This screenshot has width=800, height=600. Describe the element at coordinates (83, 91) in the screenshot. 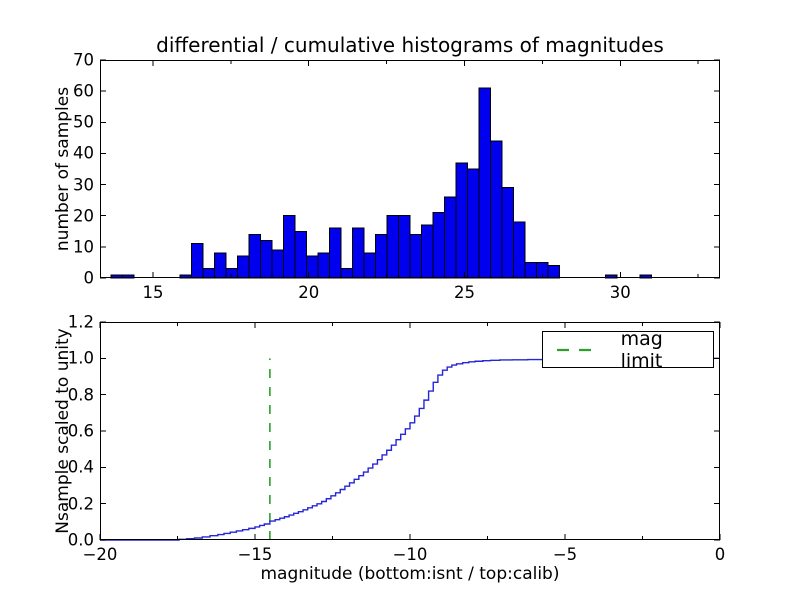

I see `y-tick-label: 60` at that location.